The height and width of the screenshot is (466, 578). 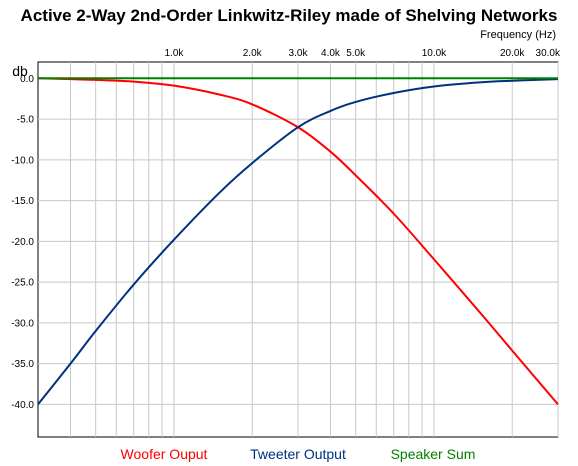 What do you see at coordinates (22, 323) in the screenshot?
I see `y-tick-label: -30.0` at bounding box center [22, 323].